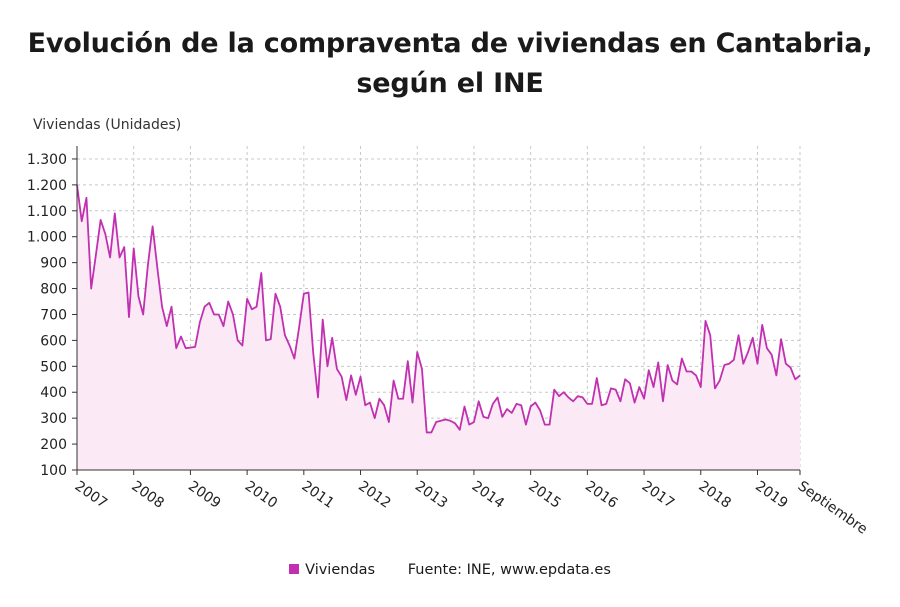  I want to click on x-tick-label: 2018, so click(714, 495).